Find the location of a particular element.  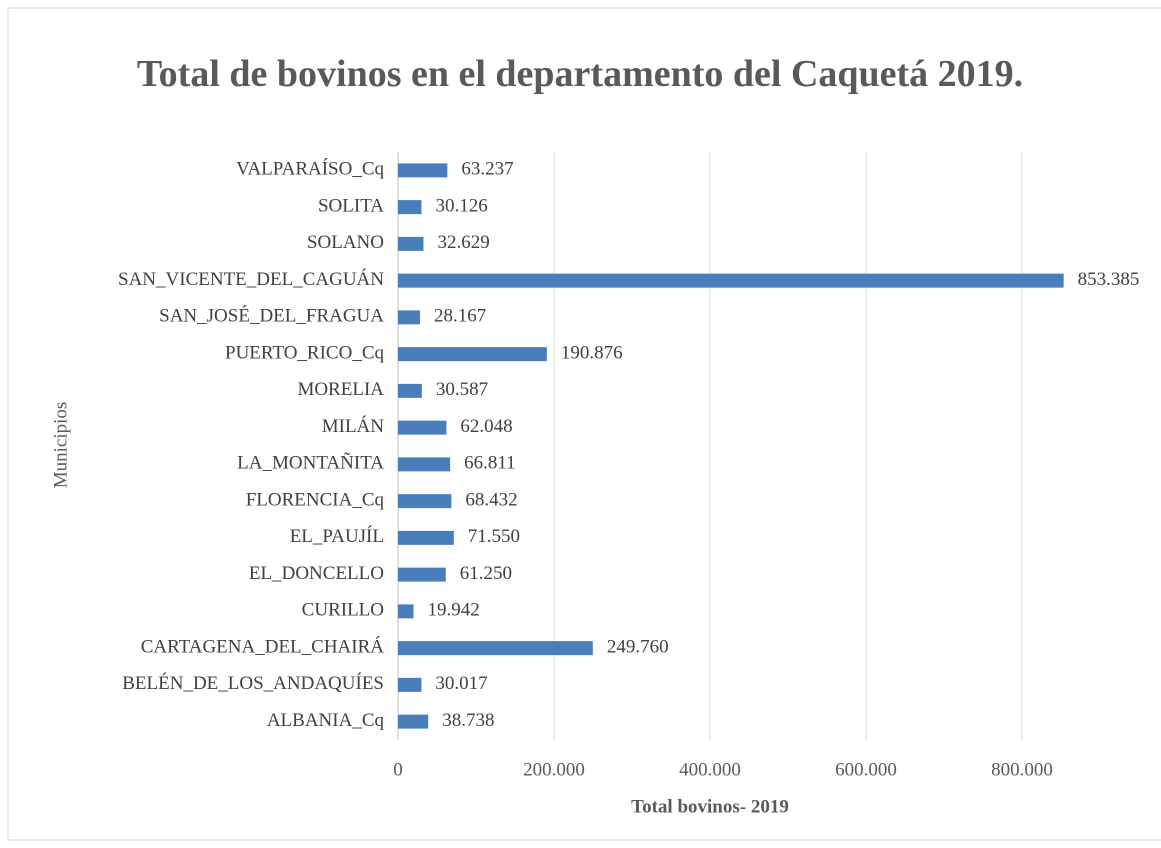

y-tick-label: PUERTO_RICO_Cq is located at coordinates (304, 352).